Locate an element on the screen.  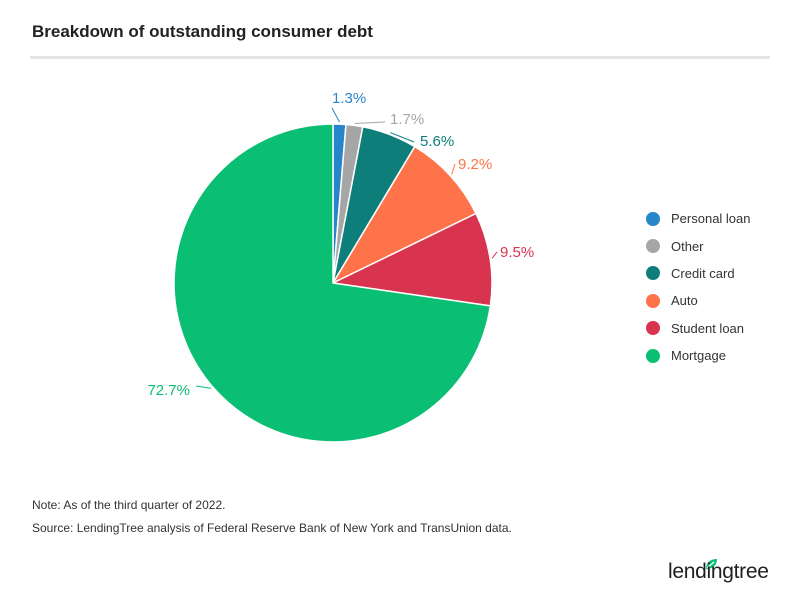
lendingtree-logo: lendingtree is located at coordinates (718, 571).